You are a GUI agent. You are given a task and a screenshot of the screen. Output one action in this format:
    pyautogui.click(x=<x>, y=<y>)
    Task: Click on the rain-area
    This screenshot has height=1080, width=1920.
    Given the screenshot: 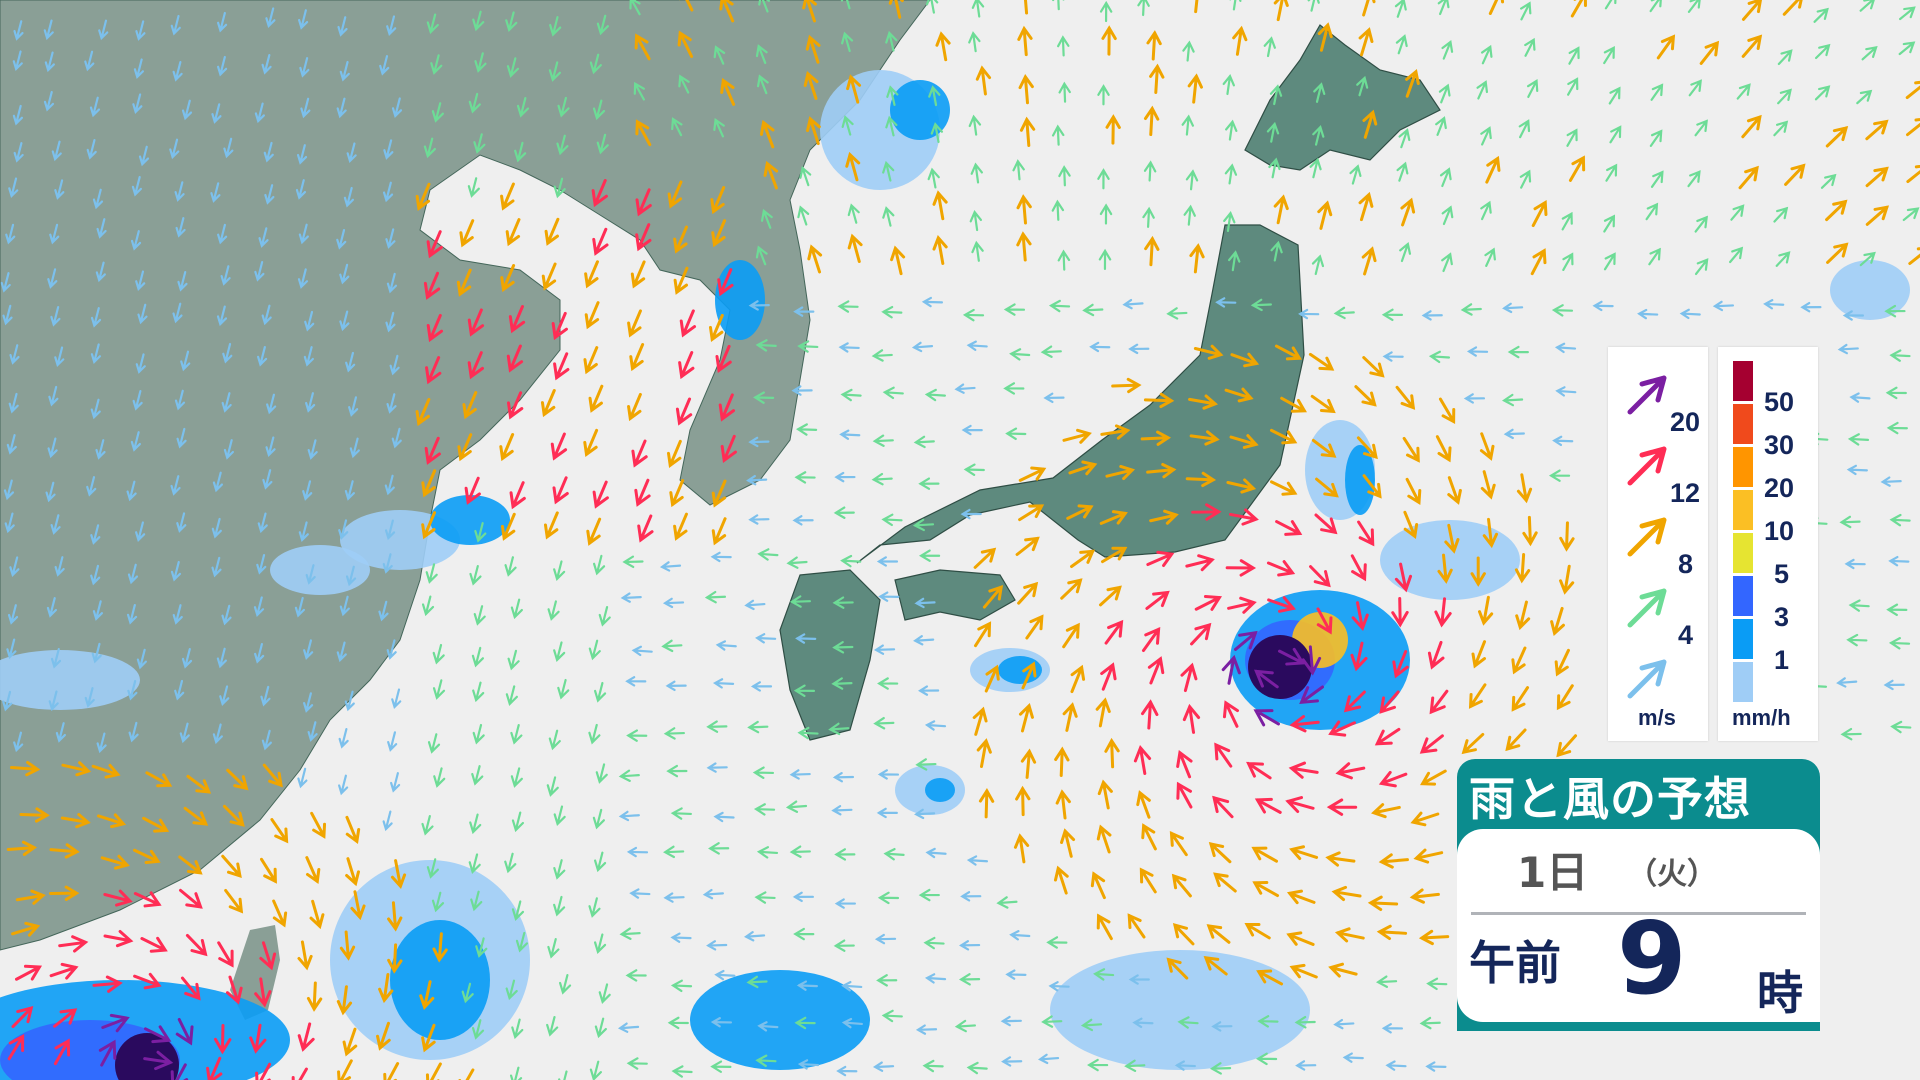 What is the action you would take?
    pyautogui.click(x=1180, y=1010)
    